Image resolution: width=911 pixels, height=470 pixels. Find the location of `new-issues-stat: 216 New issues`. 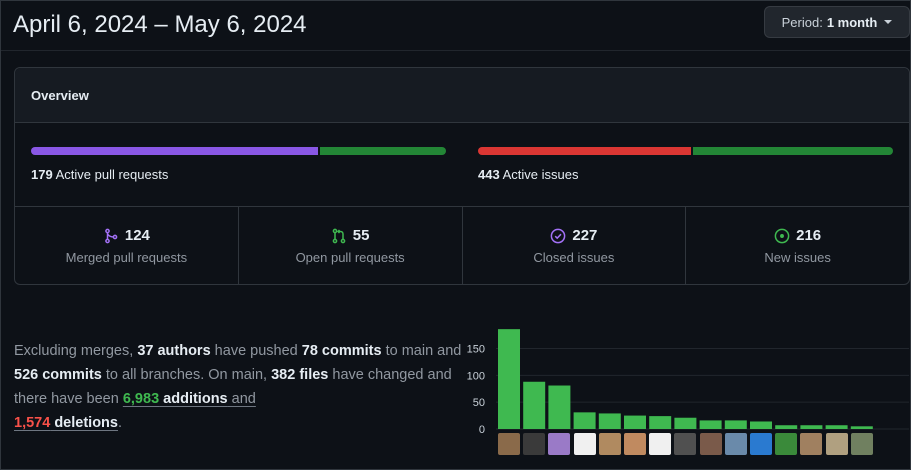

new-issues-stat: 216 New issues is located at coordinates (797, 246).